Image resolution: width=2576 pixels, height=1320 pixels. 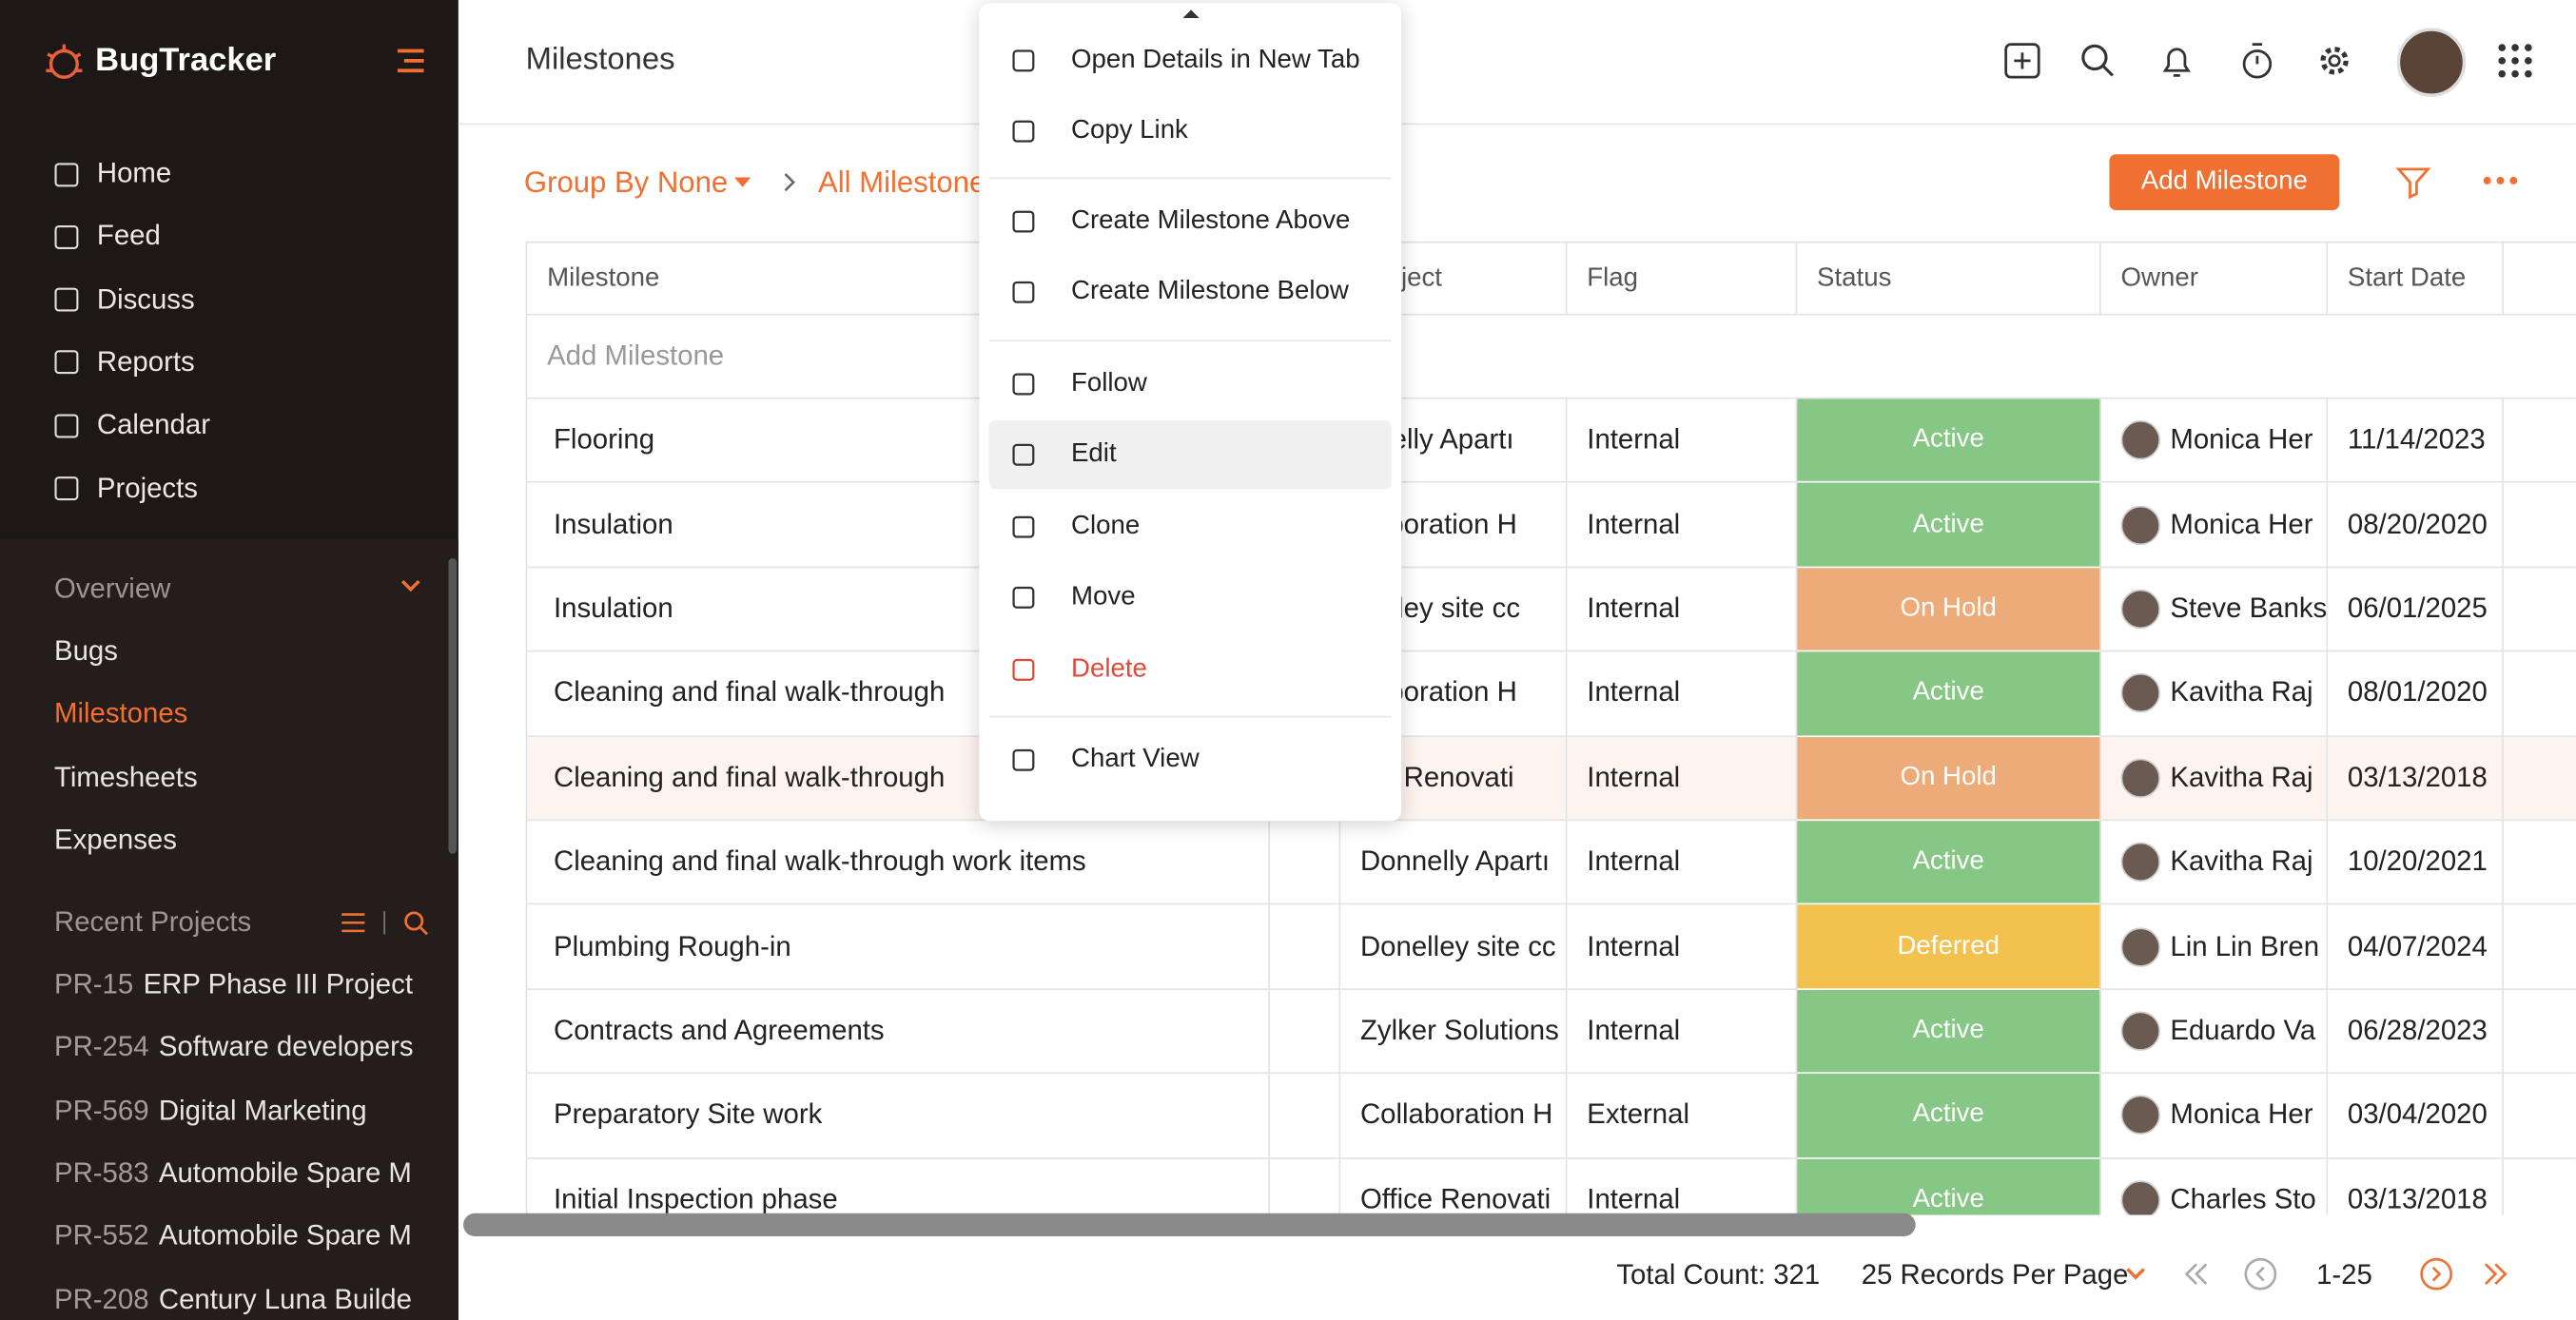 I want to click on menu-item: Create Milestone Below, so click(x=1190, y=292).